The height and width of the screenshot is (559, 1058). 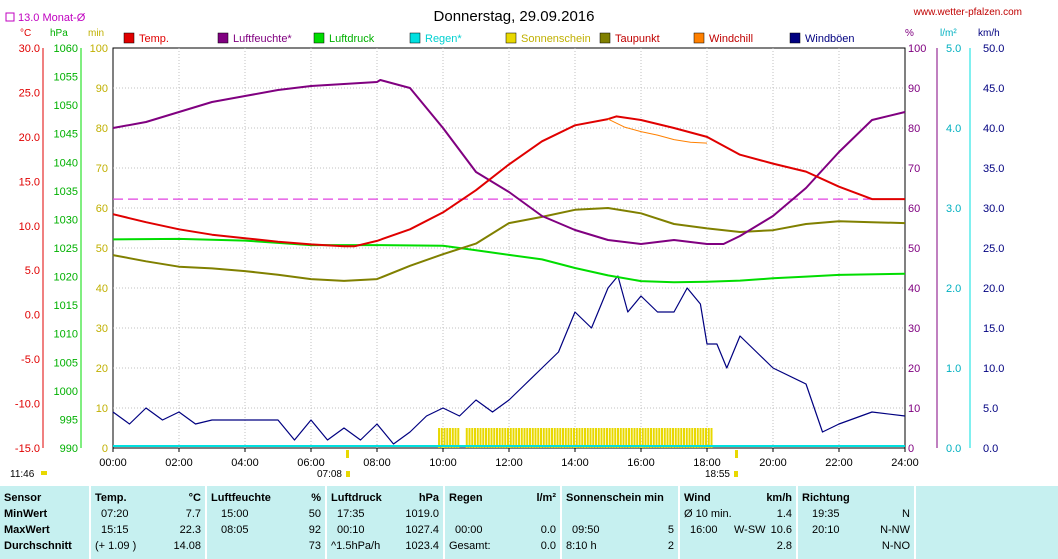 What do you see at coordinates (855, 522) in the screenshot?
I see `direction-column: Richtung 19:35 N 20:10 N-NW N-NO` at bounding box center [855, 522].